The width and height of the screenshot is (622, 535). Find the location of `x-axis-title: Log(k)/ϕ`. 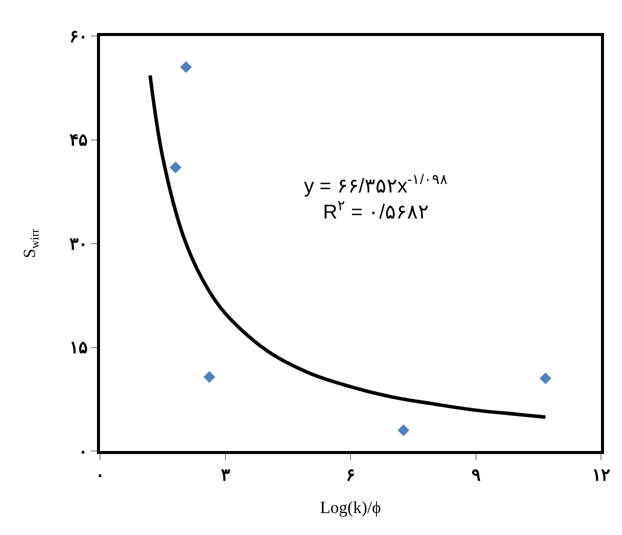

x-axis-title: Log(k)/ϕ is located at coordinates (350, 507).